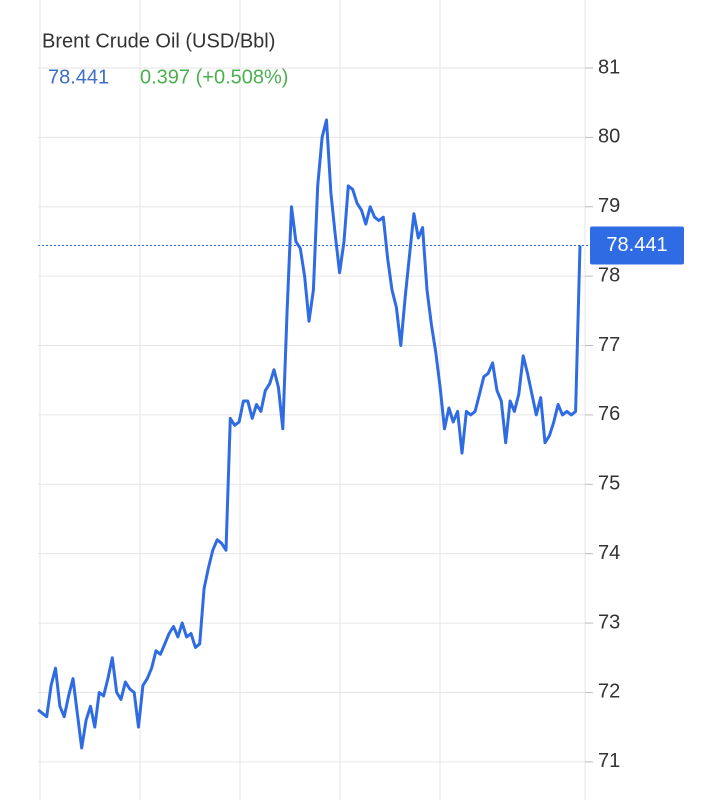 This screenshot has width=718, height=800. Describe the element at coordinates (609, 692) in the screenshot. I see `y-tick-label: 72` at that location.